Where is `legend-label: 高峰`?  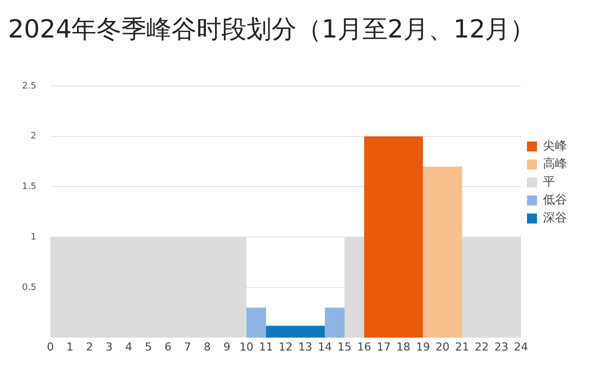
legend-label: 高峰 is located at coordinates (555, 163).